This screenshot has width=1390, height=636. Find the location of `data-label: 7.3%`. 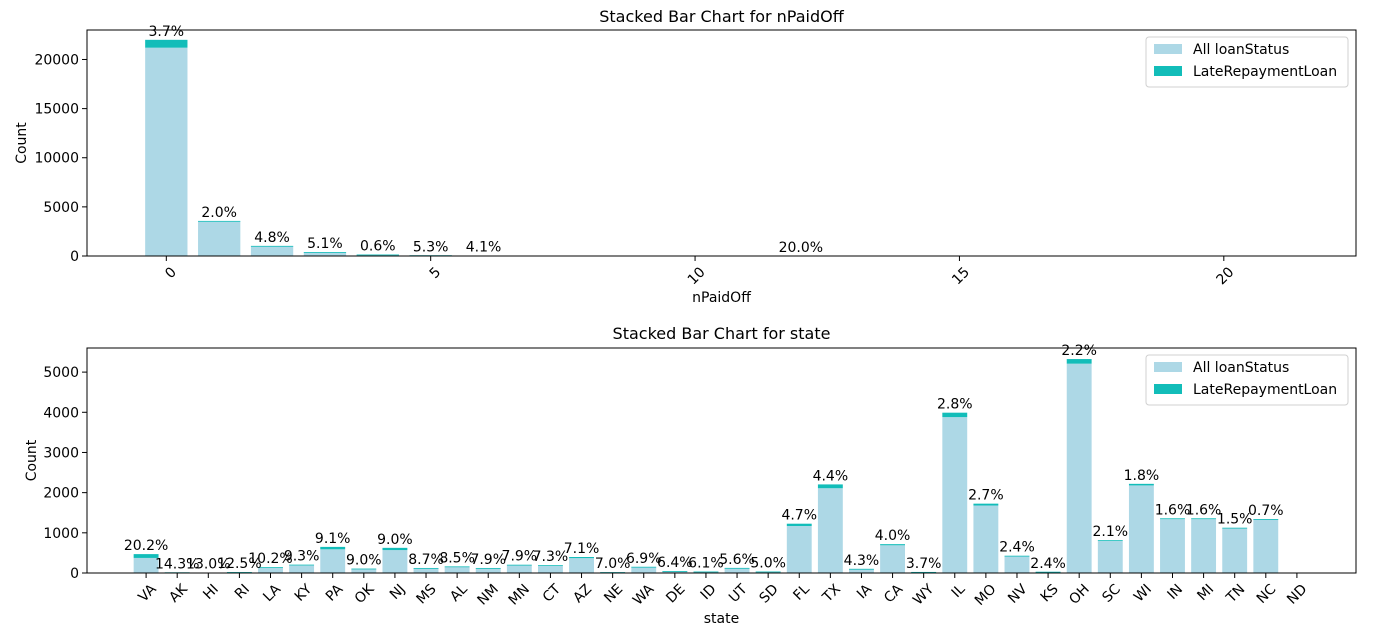

data-label: 7.3% is located at coordinates (551, 557).